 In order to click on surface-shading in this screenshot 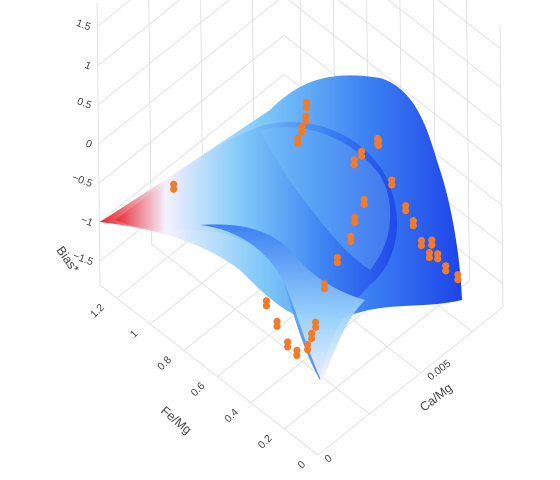, I will do `click(325, 198)`.